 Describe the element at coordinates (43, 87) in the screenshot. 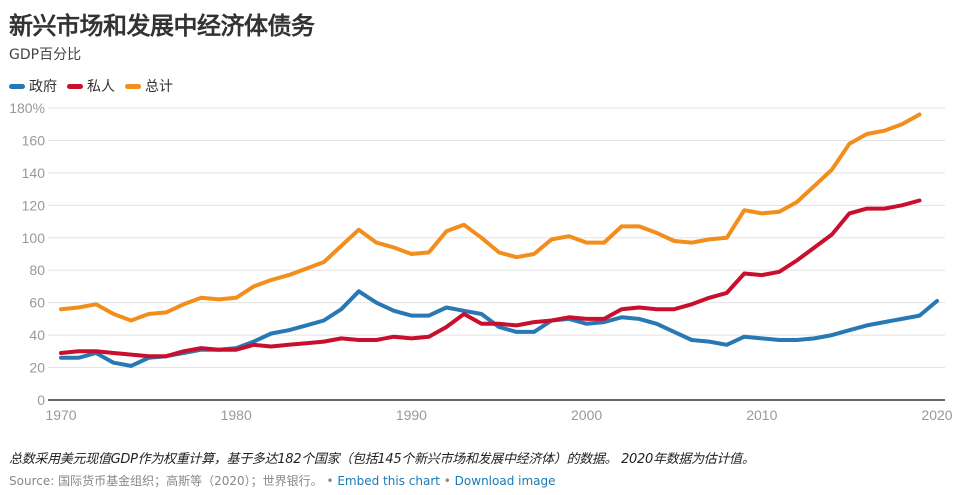

I see `legend-label: 政府` at that location.